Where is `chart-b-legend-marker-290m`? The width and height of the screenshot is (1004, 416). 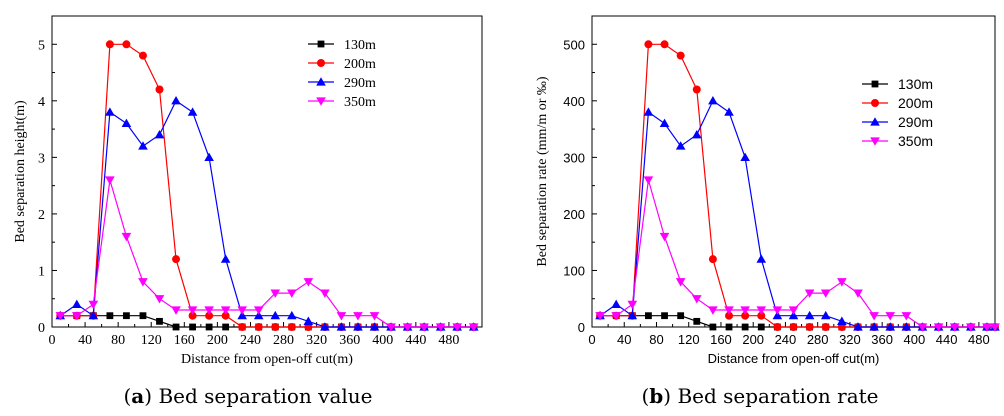
chart-b-legend-marker-290m is located at coordinates (875, 121).